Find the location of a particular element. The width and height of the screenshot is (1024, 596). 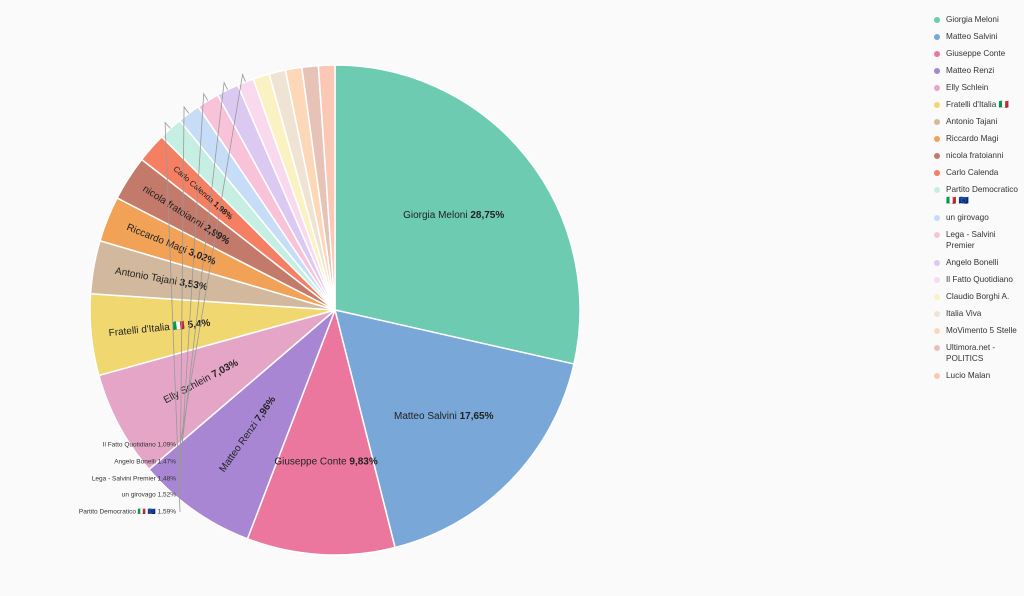

legend-label: Riccardo Magi is located at coordinates (972, 138).